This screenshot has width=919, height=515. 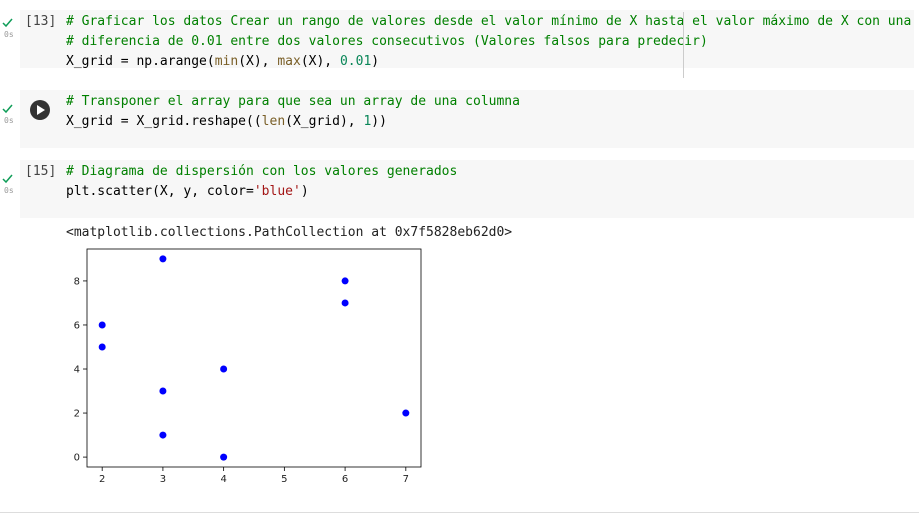 I want to click on x-tick-label: 5, so click(x=284, y=479).